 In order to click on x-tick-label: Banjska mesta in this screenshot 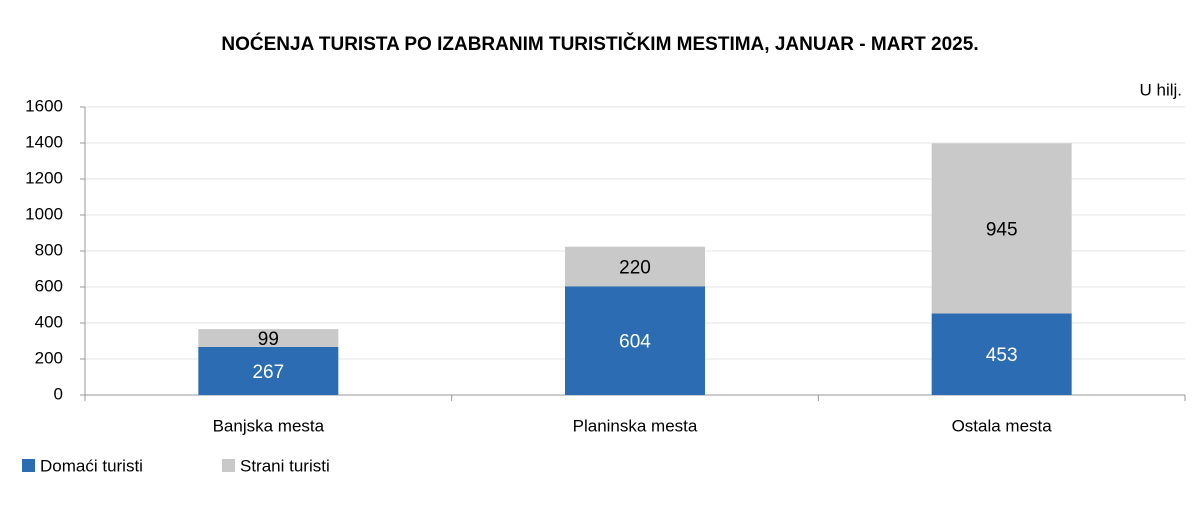, I will do `click(269, 425)`.